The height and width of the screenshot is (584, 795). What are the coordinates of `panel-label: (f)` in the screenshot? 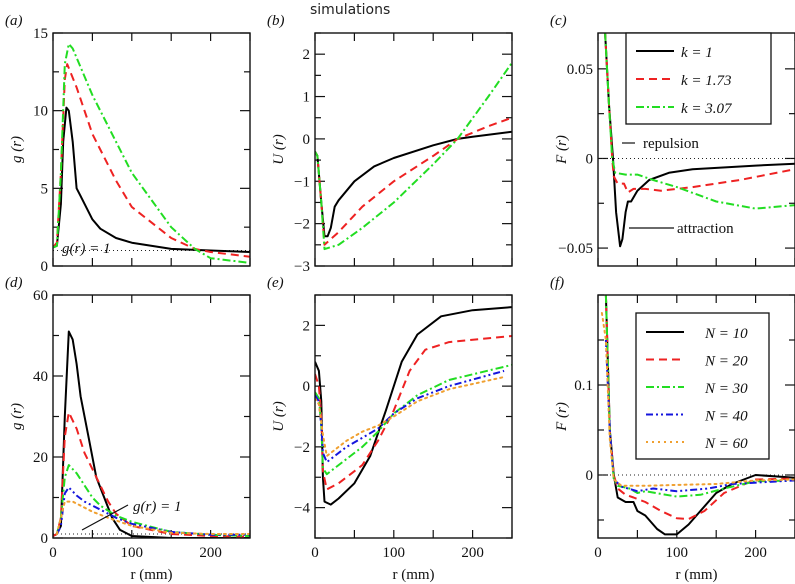 It's located at (557, 283).